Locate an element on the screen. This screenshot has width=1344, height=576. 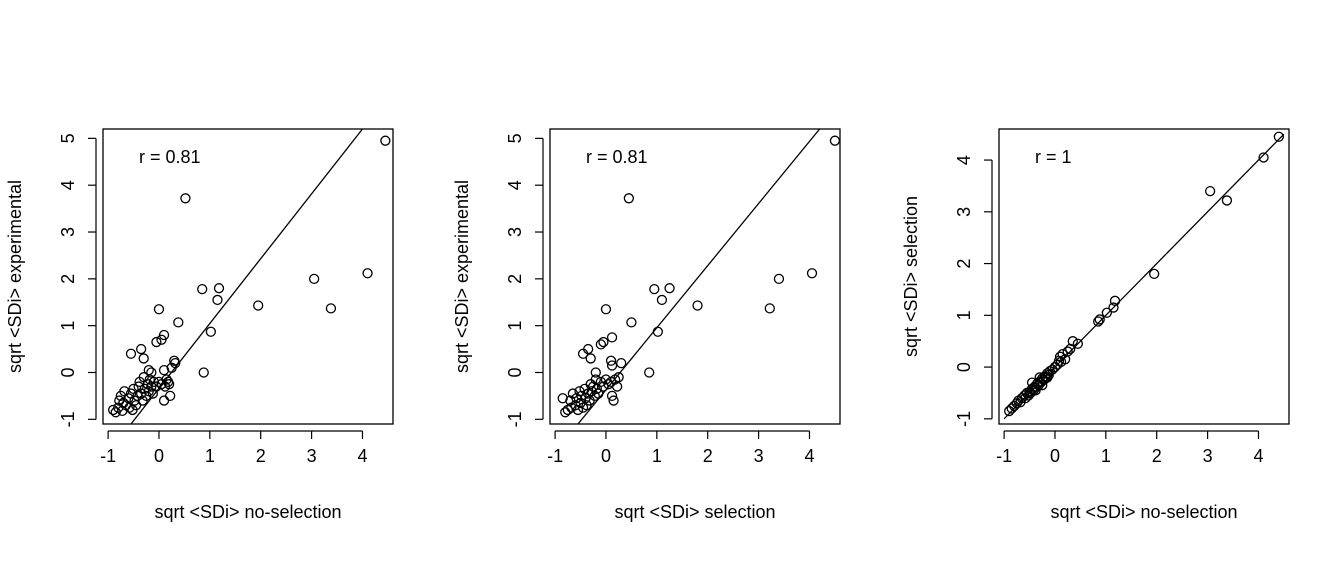
y-tick-label: 0 is located at coordinates (68, 372).